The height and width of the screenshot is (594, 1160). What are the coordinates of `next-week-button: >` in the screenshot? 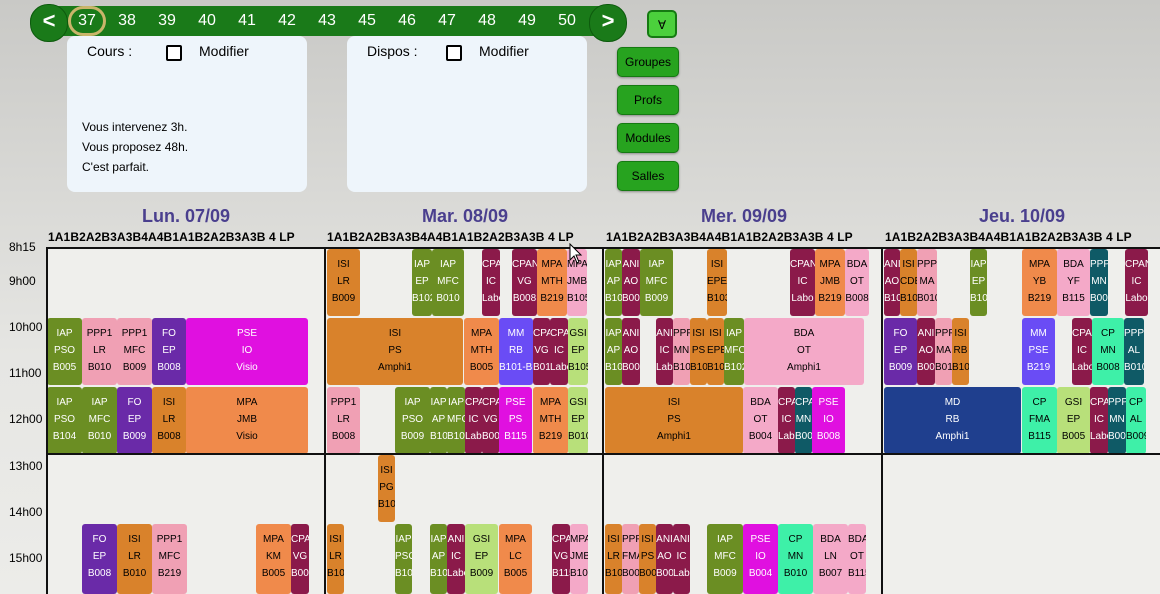 It's located at (608, 23).